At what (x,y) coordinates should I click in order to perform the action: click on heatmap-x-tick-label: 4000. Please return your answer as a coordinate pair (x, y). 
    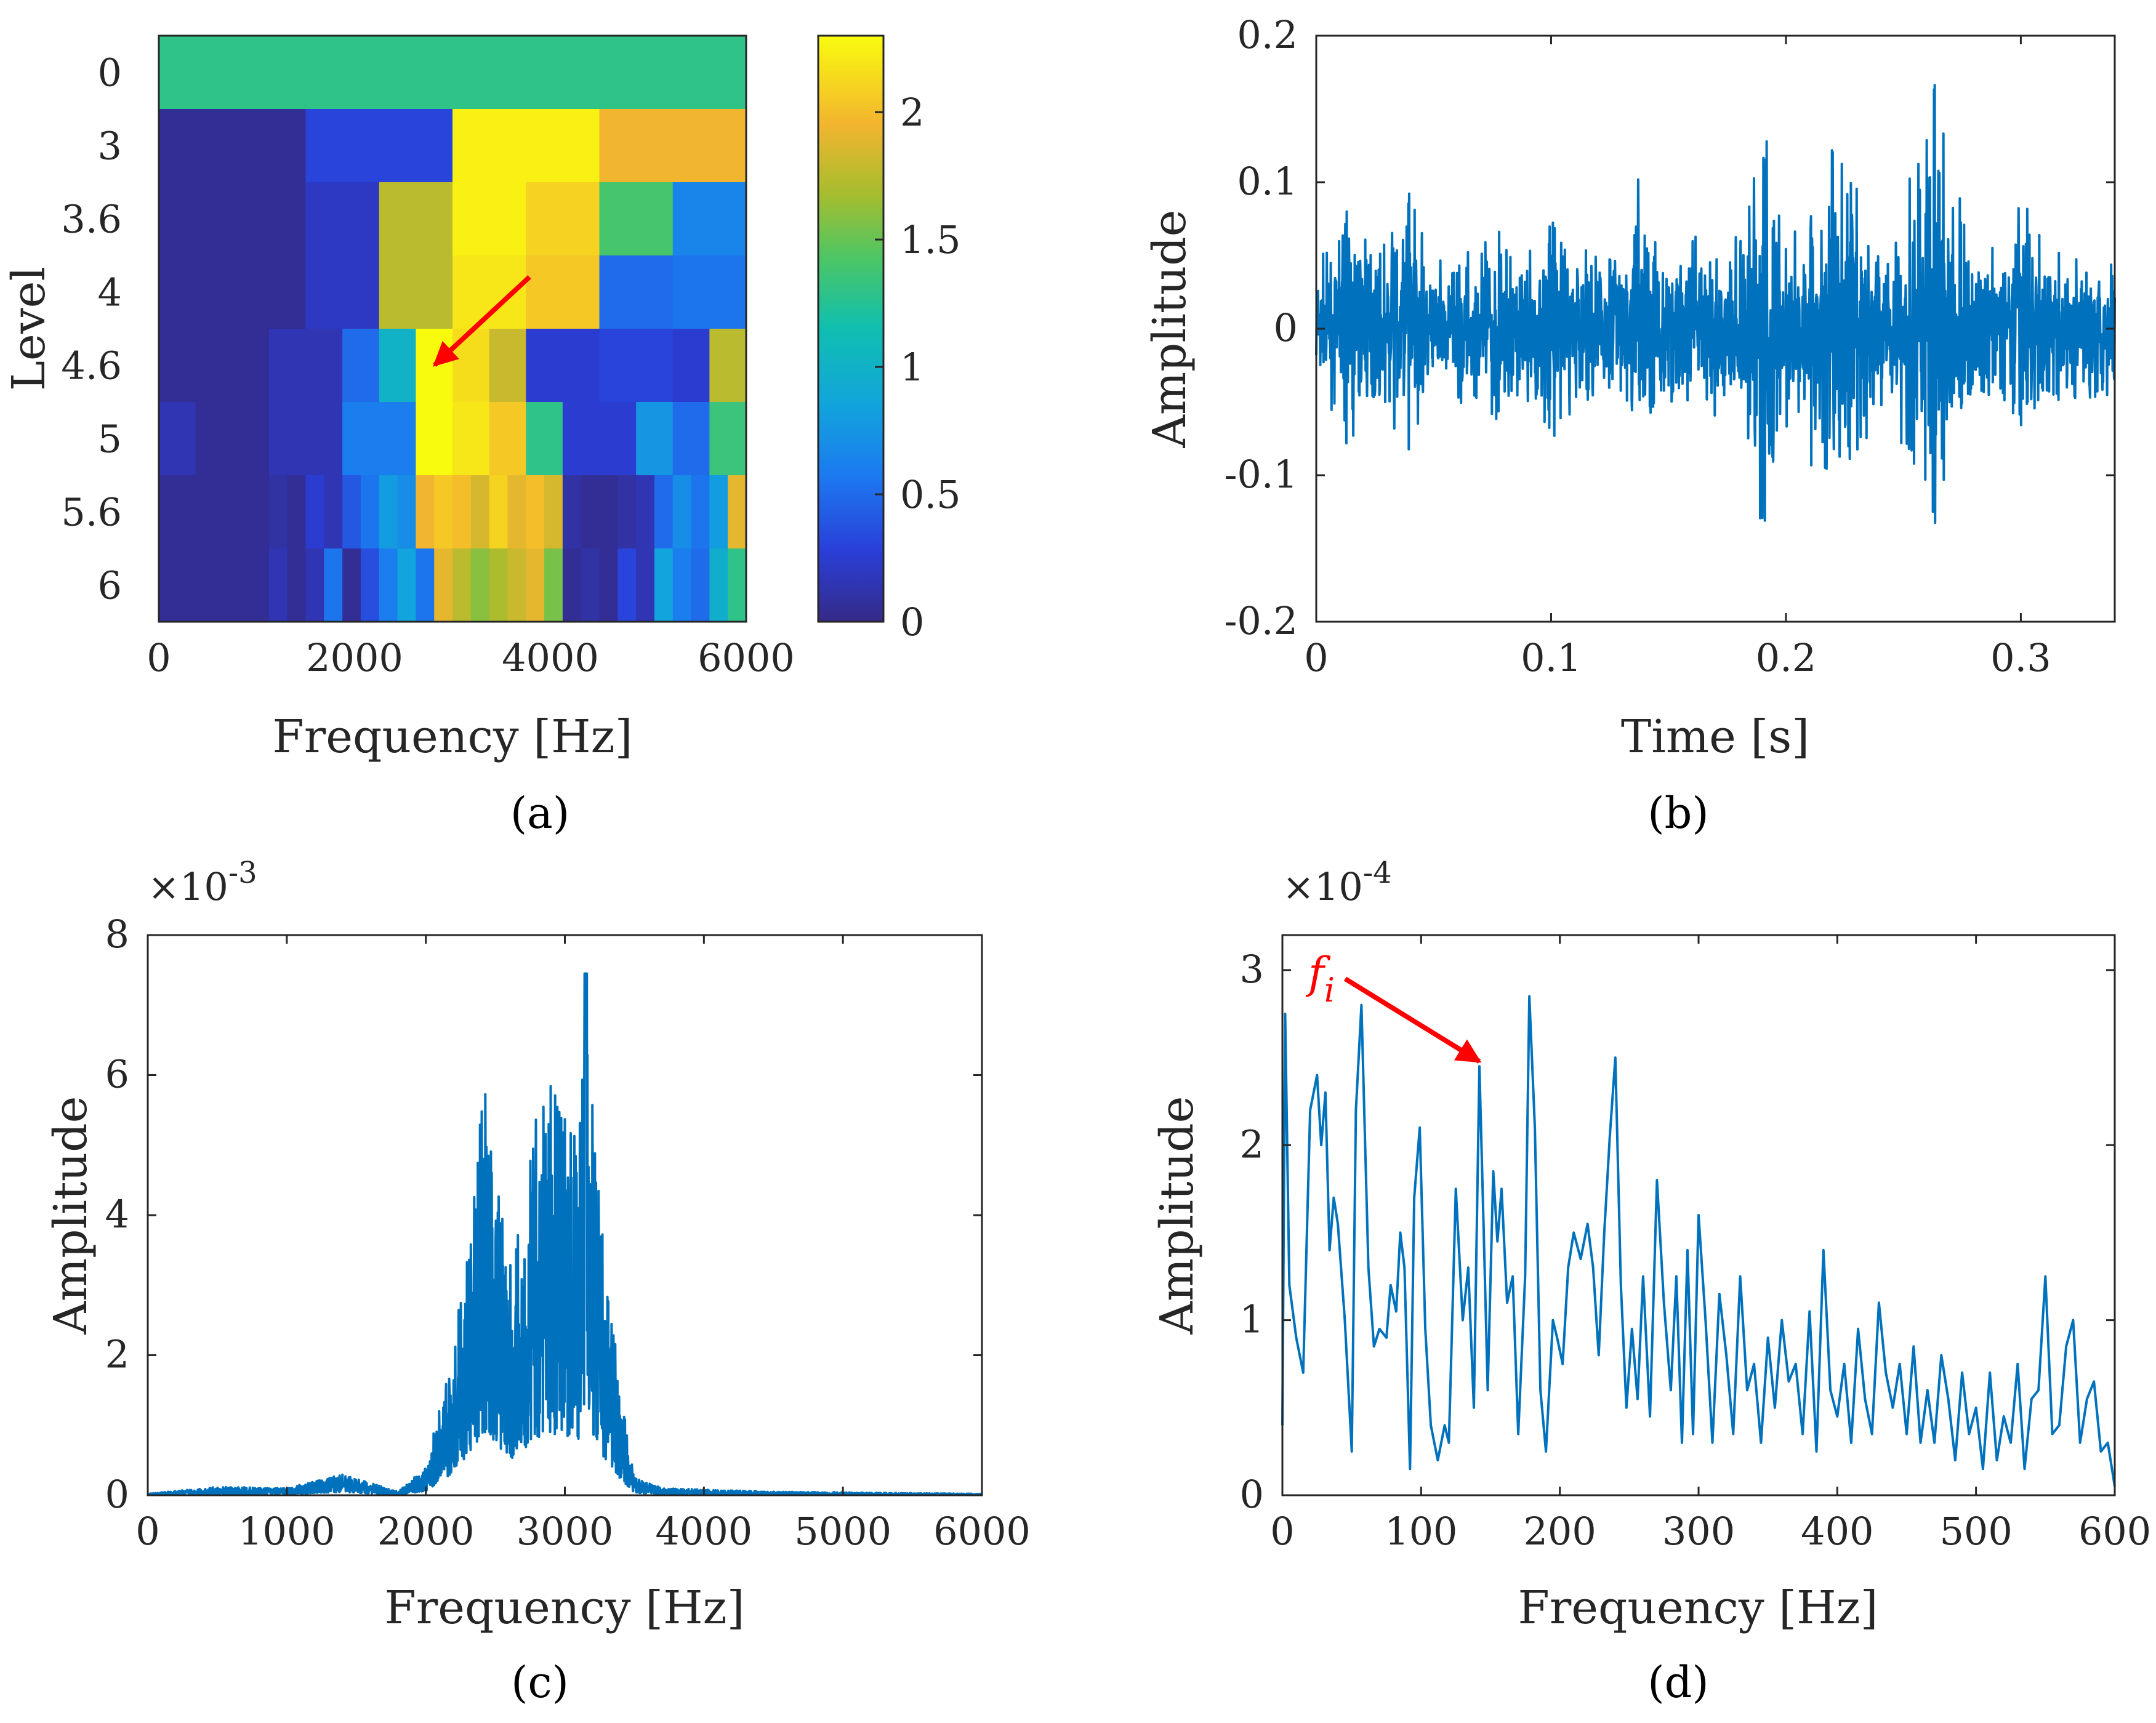
    Looking at the image, I should click on (550, 657).